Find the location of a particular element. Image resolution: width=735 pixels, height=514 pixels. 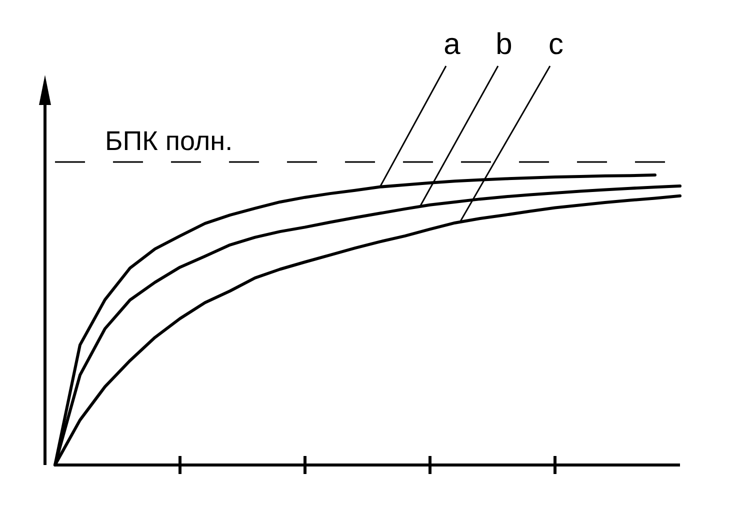

text: b is located at coordinates (504, 44).